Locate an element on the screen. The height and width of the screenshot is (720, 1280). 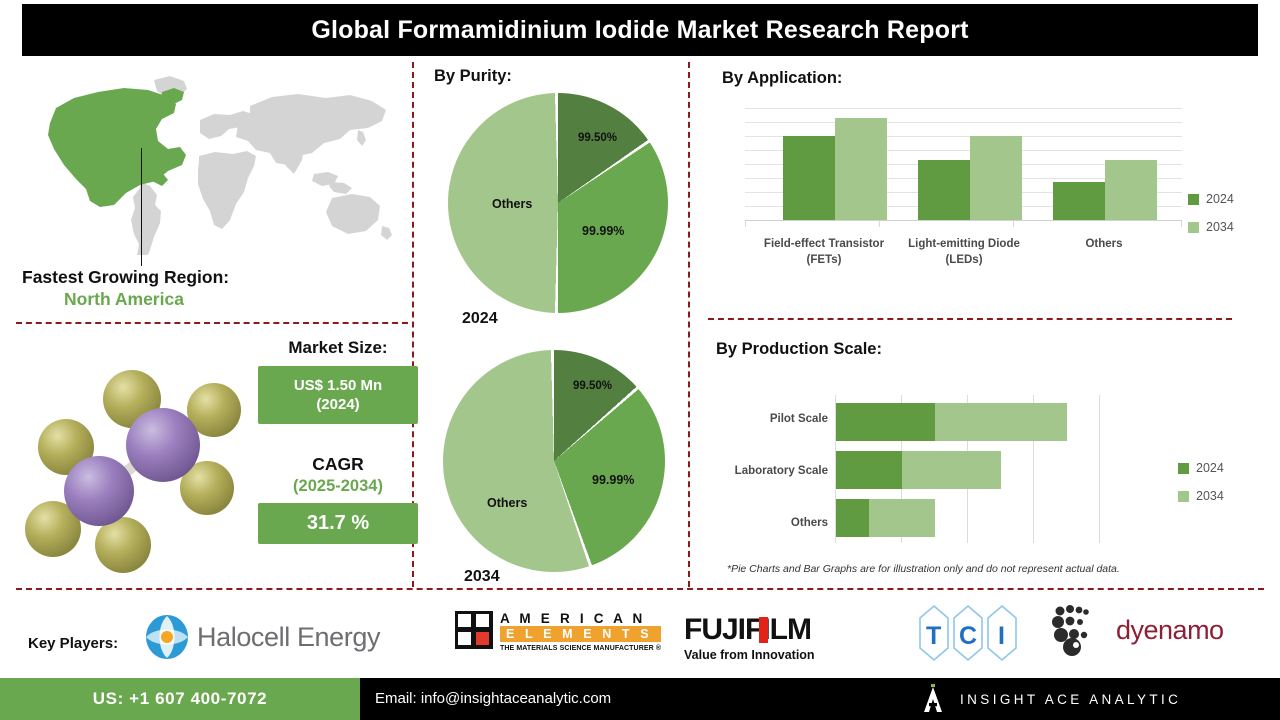
dyenamo-wordmark: dyenamo is located at coordinates (1170, 629).